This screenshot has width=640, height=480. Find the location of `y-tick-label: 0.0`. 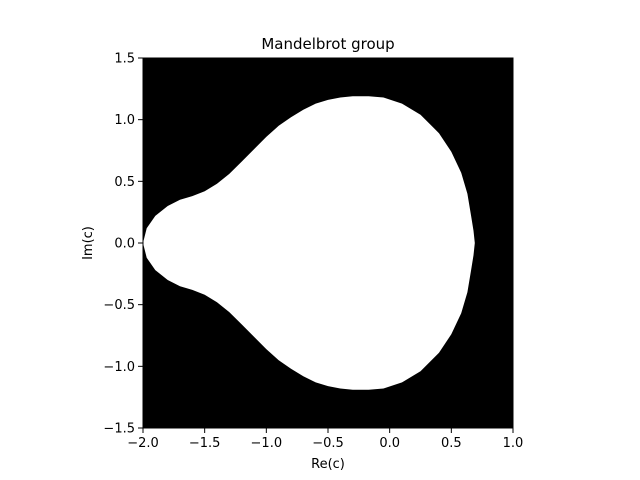

y-tick-label: 0.0 is located at coordinates (124, 244).